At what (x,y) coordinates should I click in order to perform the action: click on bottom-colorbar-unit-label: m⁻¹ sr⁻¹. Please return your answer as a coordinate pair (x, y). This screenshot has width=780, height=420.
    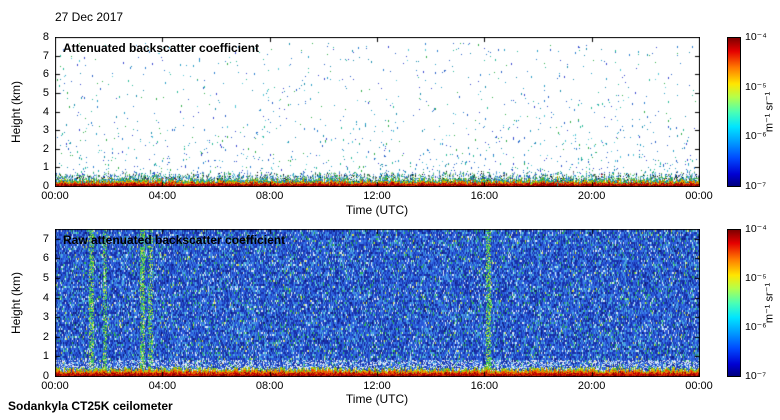
    Looking at the image, I should click on (769, 303).